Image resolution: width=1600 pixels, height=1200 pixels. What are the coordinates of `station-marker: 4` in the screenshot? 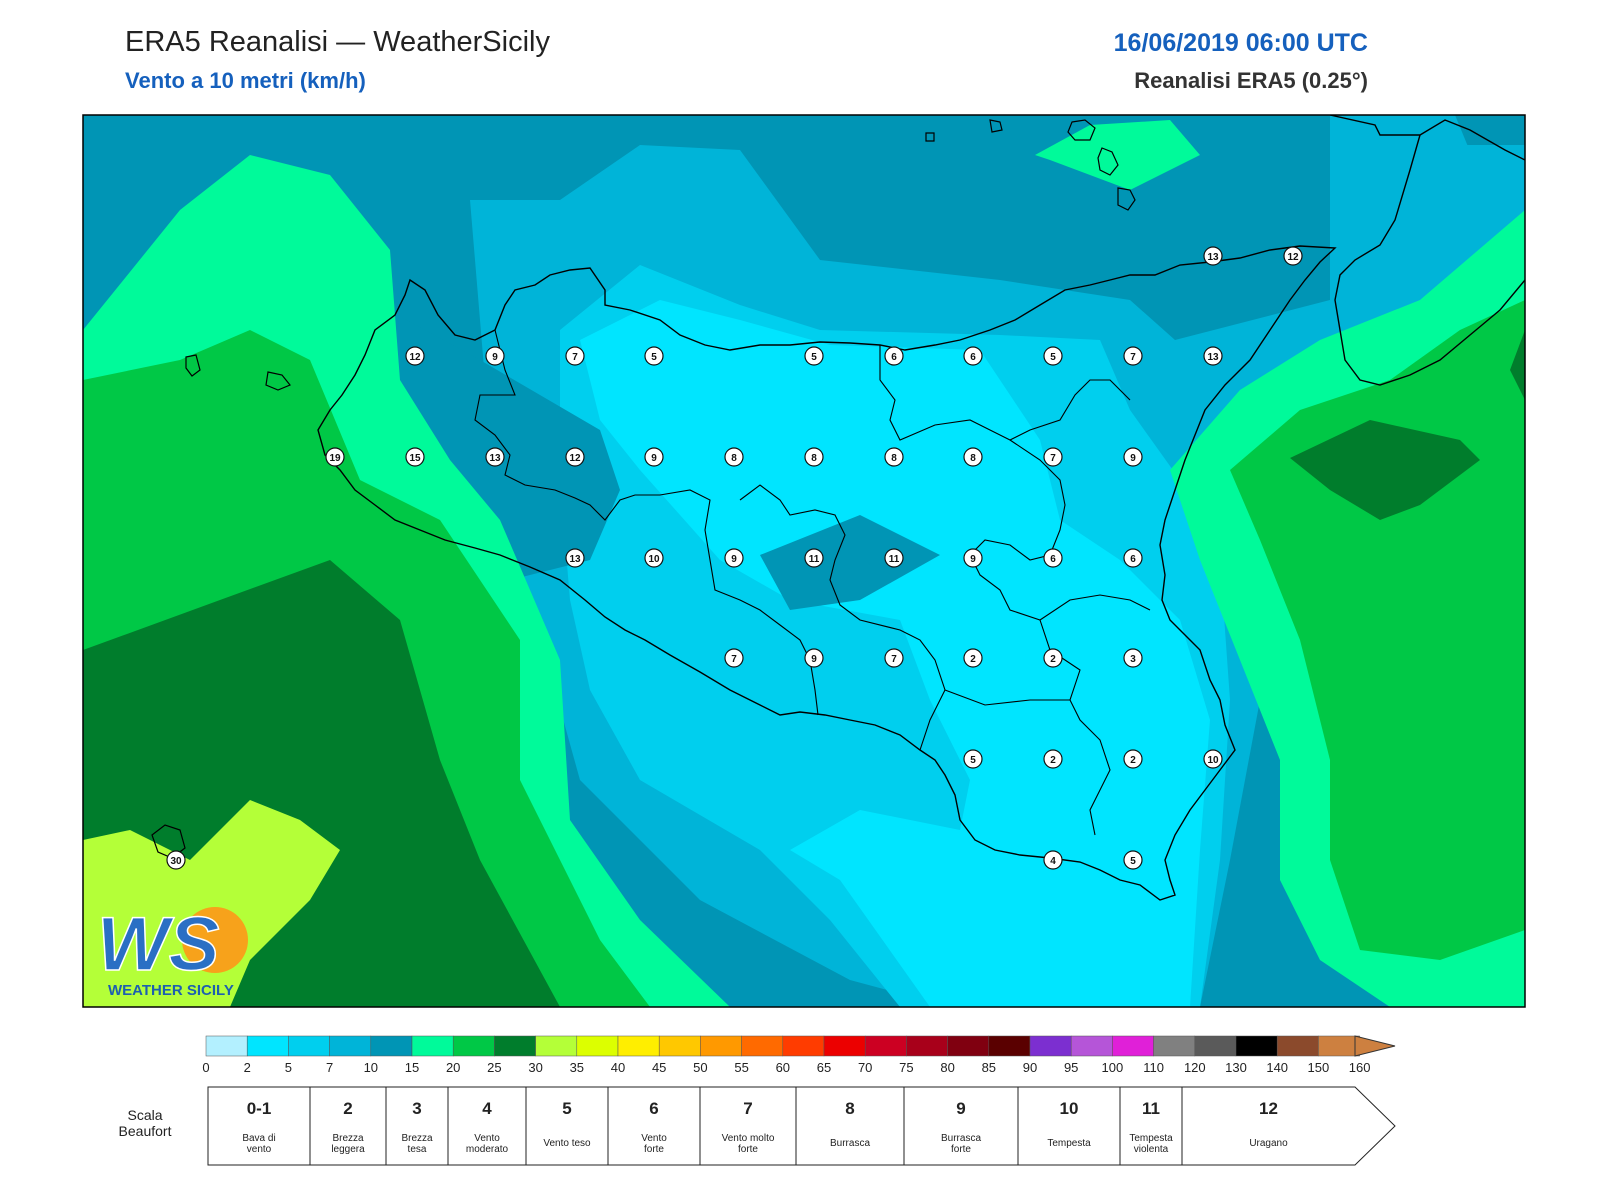 It's located at (1053, 860).